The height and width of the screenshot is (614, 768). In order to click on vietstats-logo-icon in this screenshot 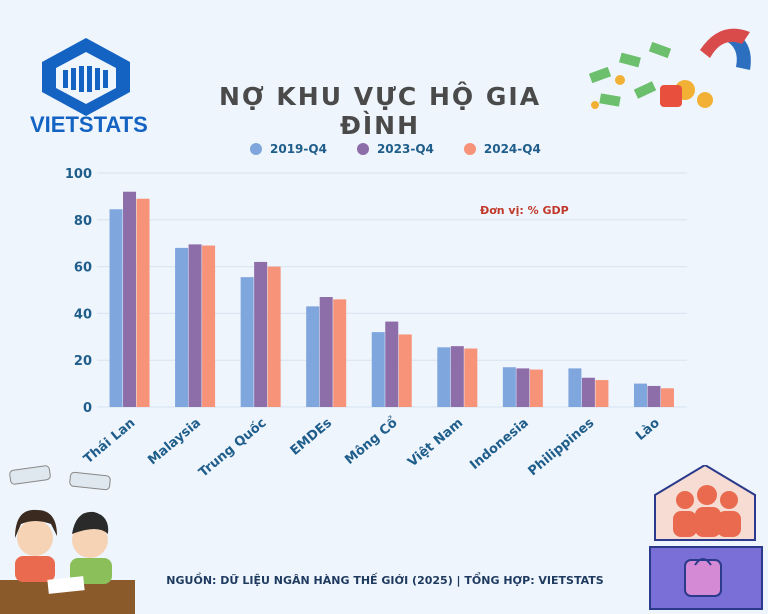, I will do `click(86, 77)`.